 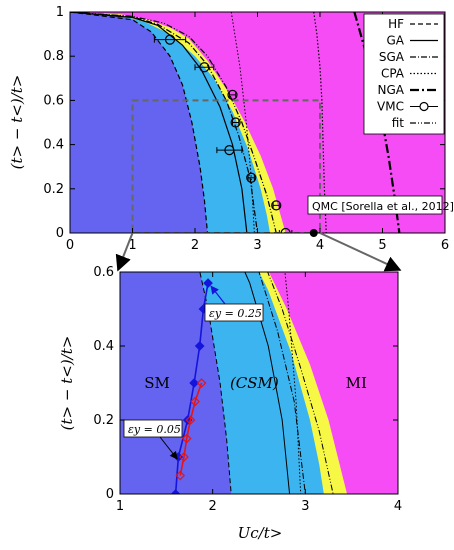 What do you see at coordinates (60, 12) in the screenshot?
I see `top-ytick-label: 1` at bounding box center [60, 12].